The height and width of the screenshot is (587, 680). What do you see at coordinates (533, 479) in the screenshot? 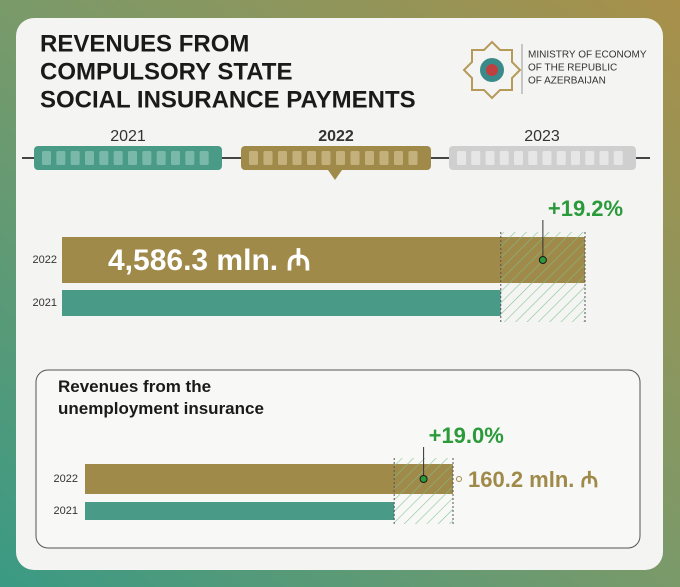
I see `value-label: 160.2 mln. ₼` at bounding box center [533, 479].